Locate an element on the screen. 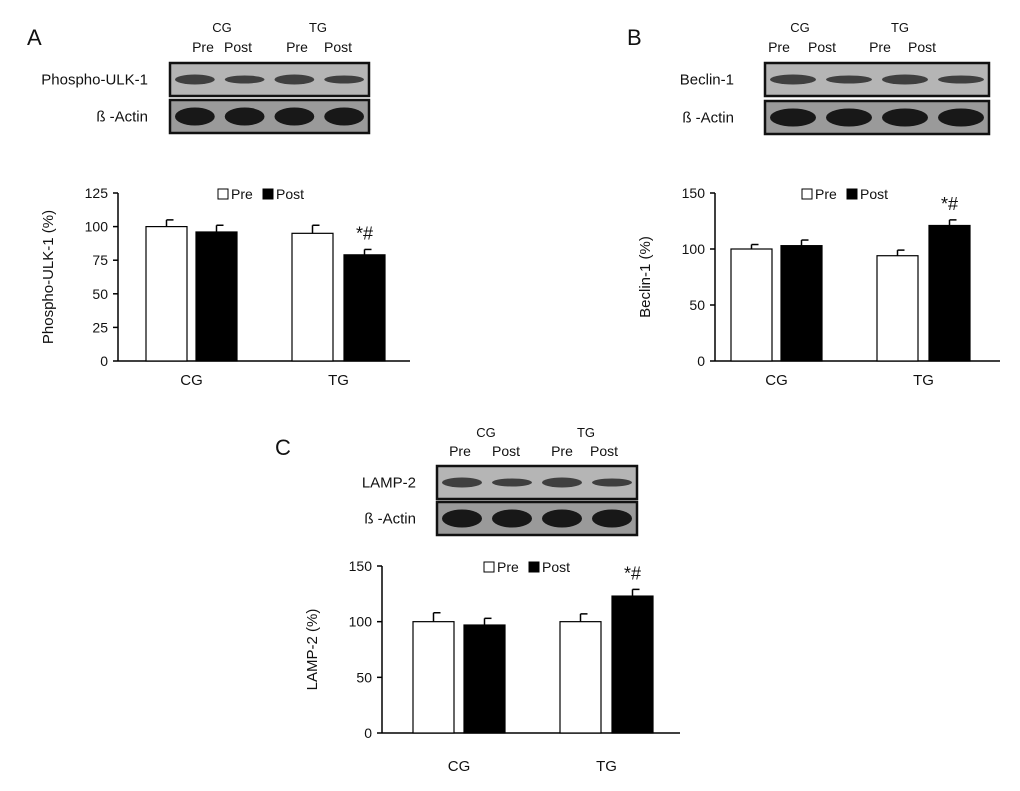  y-axis-label: Phospho-ULK-1 (%) is located at coordinates (48, 277).